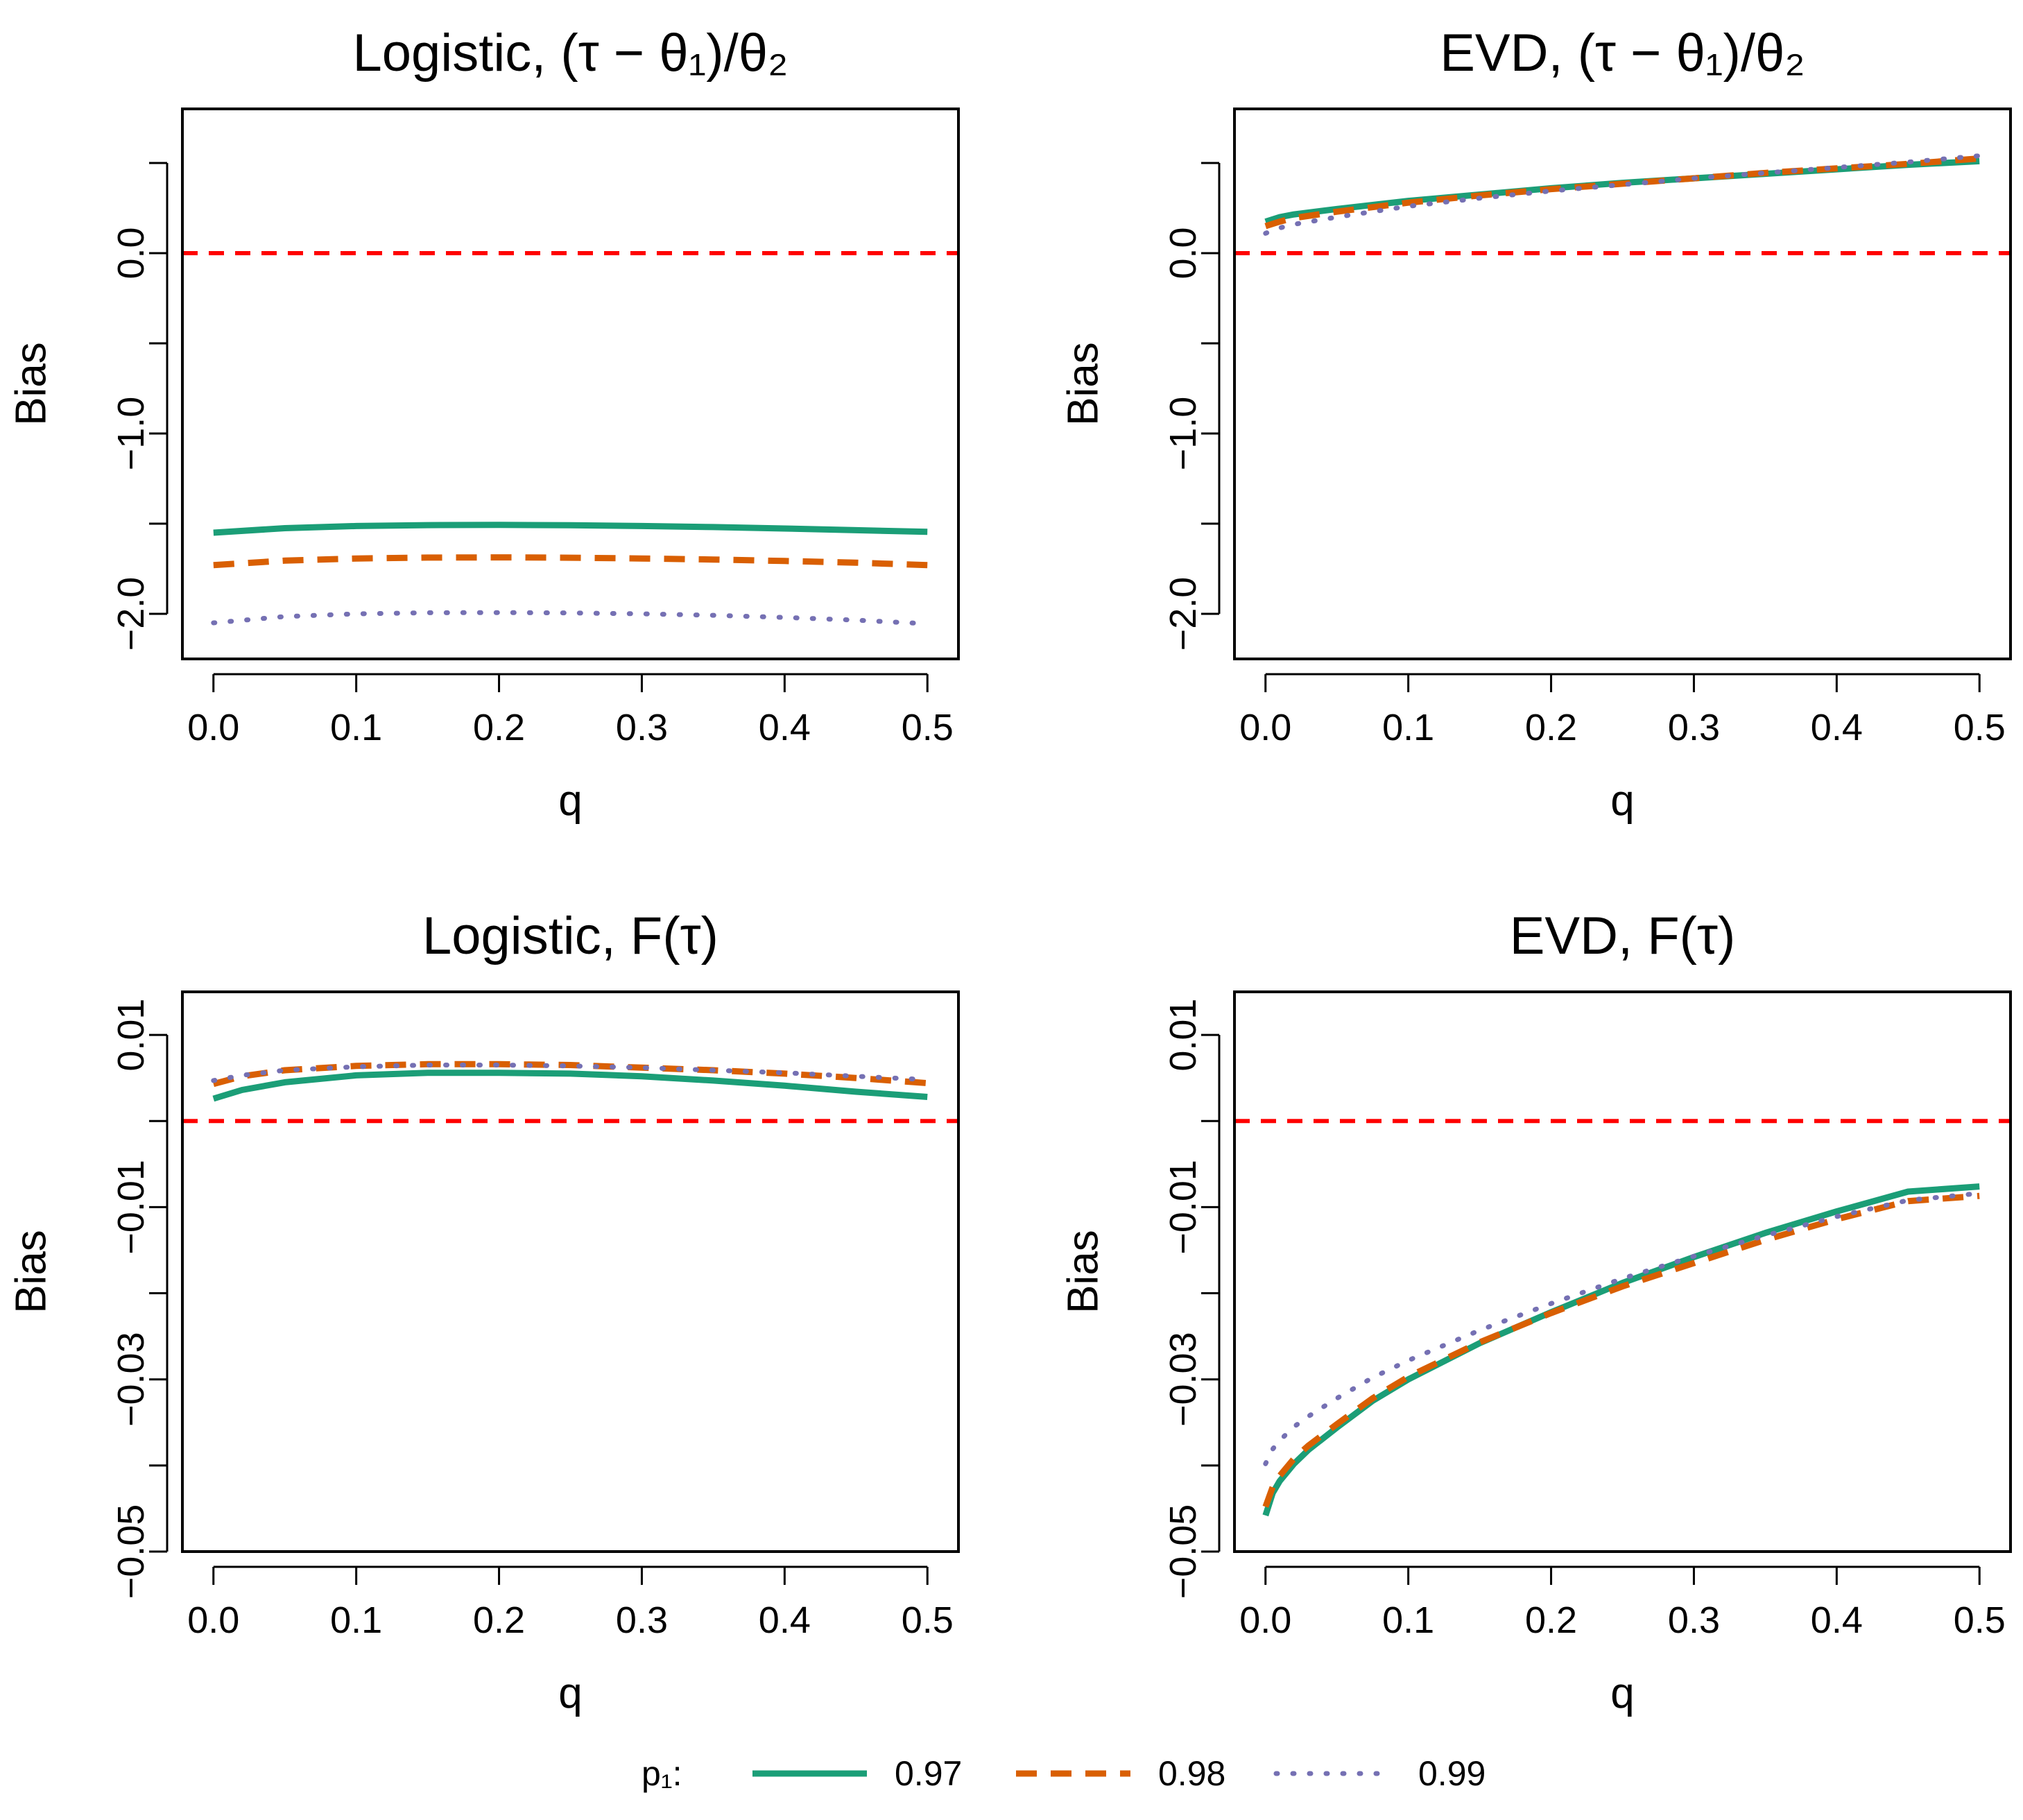  What do you see at coordinates (928, 1774) in the screenshot?
I see `legend-label-0.97: 0.97` at bounding box center [928, 1774].